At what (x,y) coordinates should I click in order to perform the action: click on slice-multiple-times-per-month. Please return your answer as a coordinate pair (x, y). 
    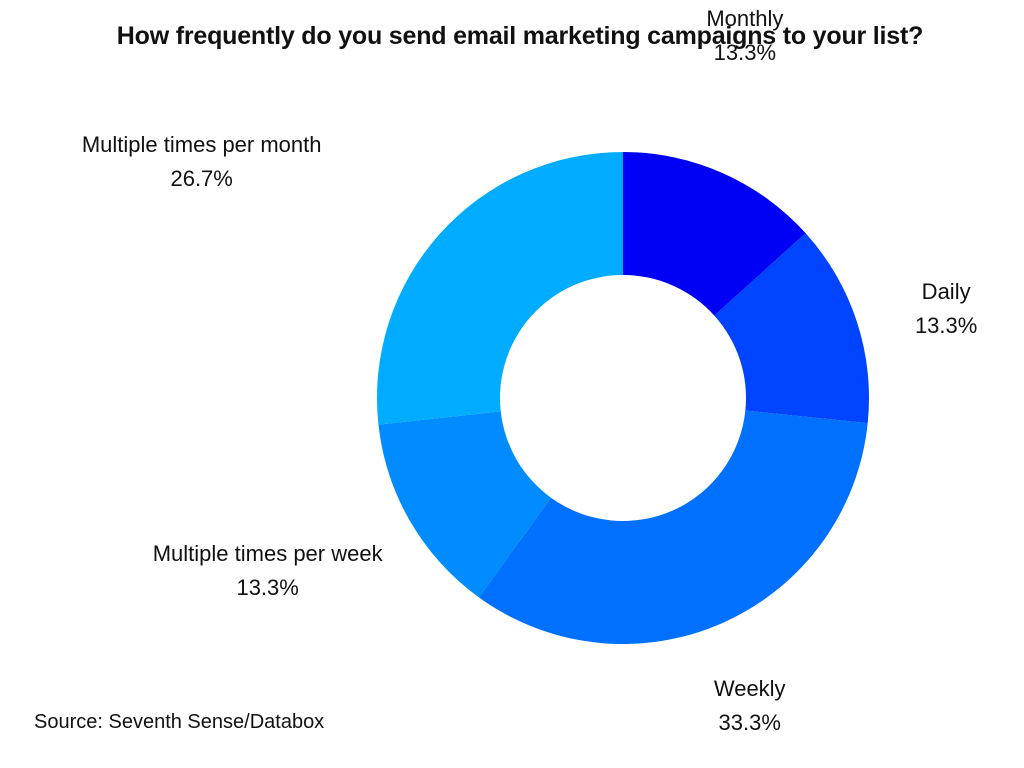
    Looking at the image, I should click on (499, 288).